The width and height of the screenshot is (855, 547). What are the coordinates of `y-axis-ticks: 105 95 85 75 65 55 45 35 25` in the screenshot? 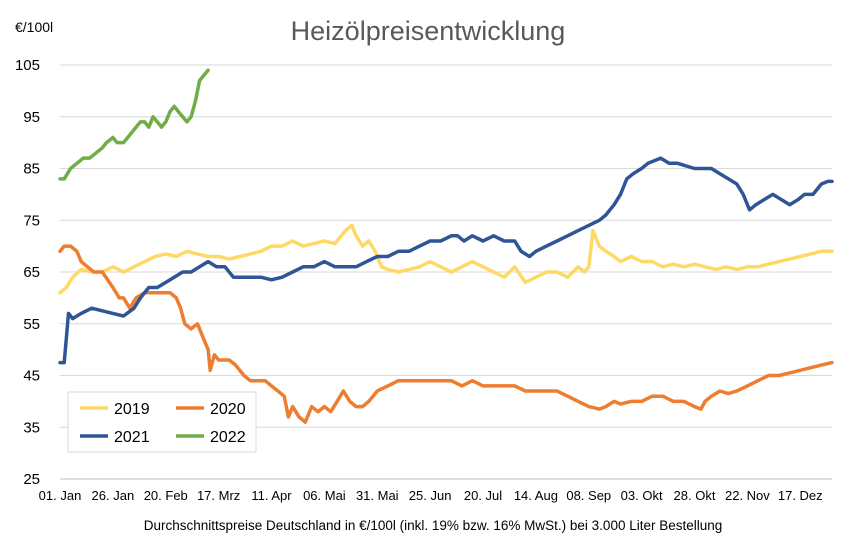 It's located at (27, 272).